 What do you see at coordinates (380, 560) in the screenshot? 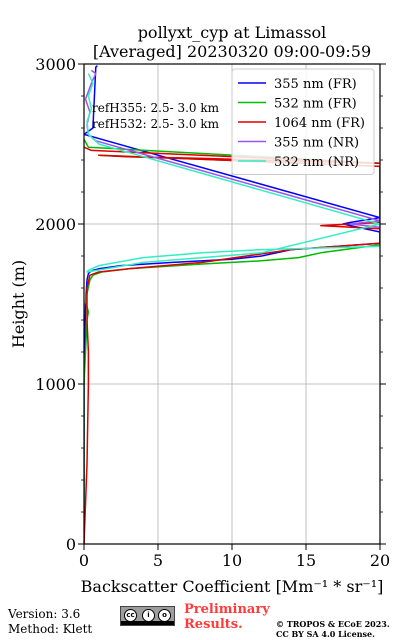
I see `x-tick-label: 20` at bounding box center [380, 560].